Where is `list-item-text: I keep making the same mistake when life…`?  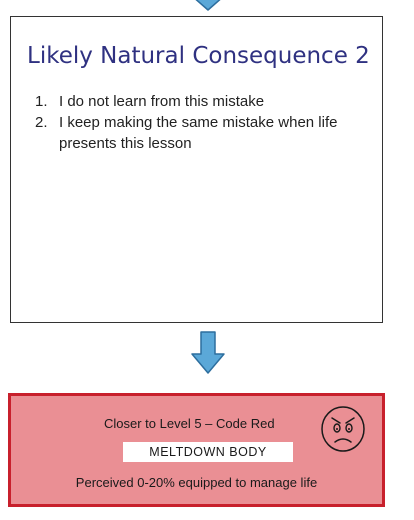 list-item-text: I keep making the same mistake when life… is located at coordinates (198, 133).